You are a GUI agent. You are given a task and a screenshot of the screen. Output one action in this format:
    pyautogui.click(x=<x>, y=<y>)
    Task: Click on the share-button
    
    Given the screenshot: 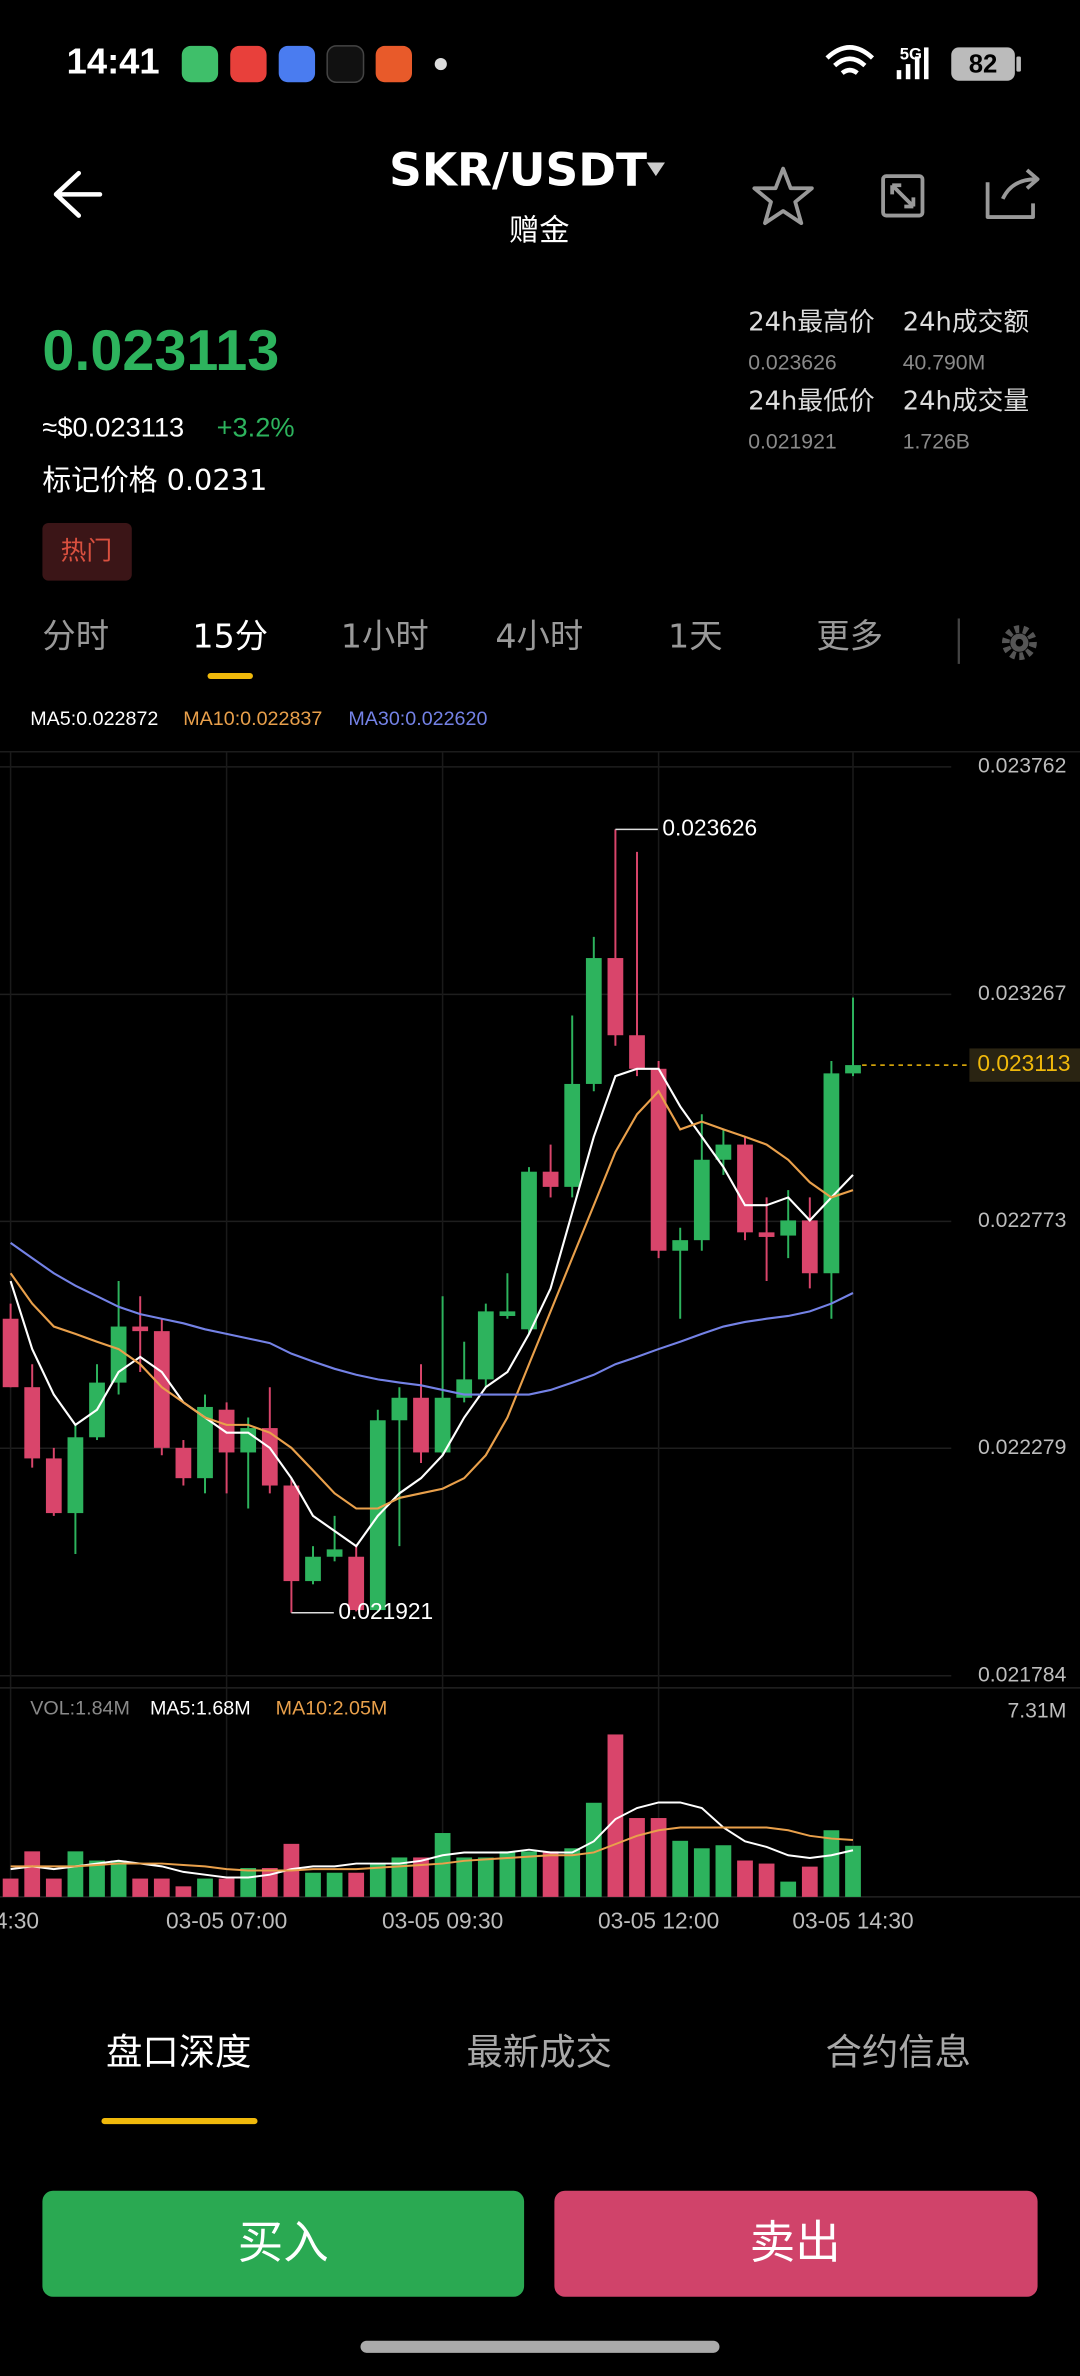 What is the action you would take?
    pyautogui.click(x=1012, y=193)
    